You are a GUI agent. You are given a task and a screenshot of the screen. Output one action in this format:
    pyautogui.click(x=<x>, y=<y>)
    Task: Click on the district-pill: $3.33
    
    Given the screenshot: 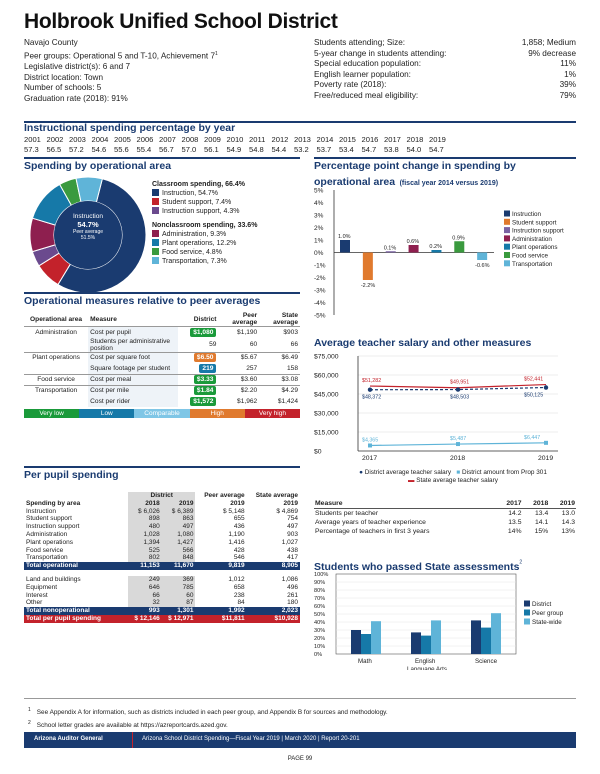 What is the action you would take?
    pyautogui.click(x=205, y=379)
    